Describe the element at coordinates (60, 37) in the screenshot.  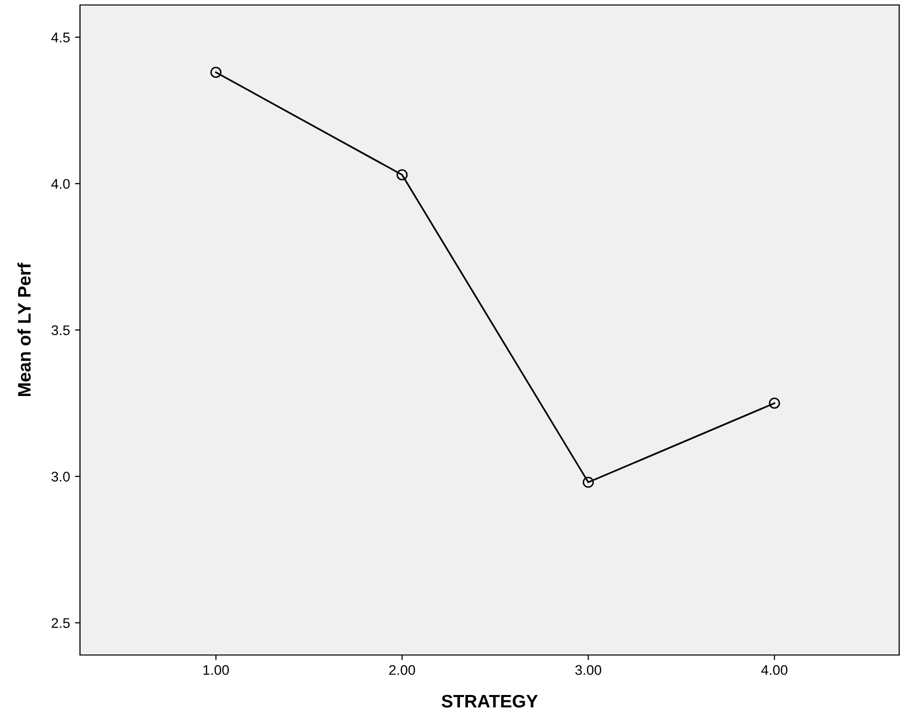
I see `y-tick-label: 4.5` at that location.